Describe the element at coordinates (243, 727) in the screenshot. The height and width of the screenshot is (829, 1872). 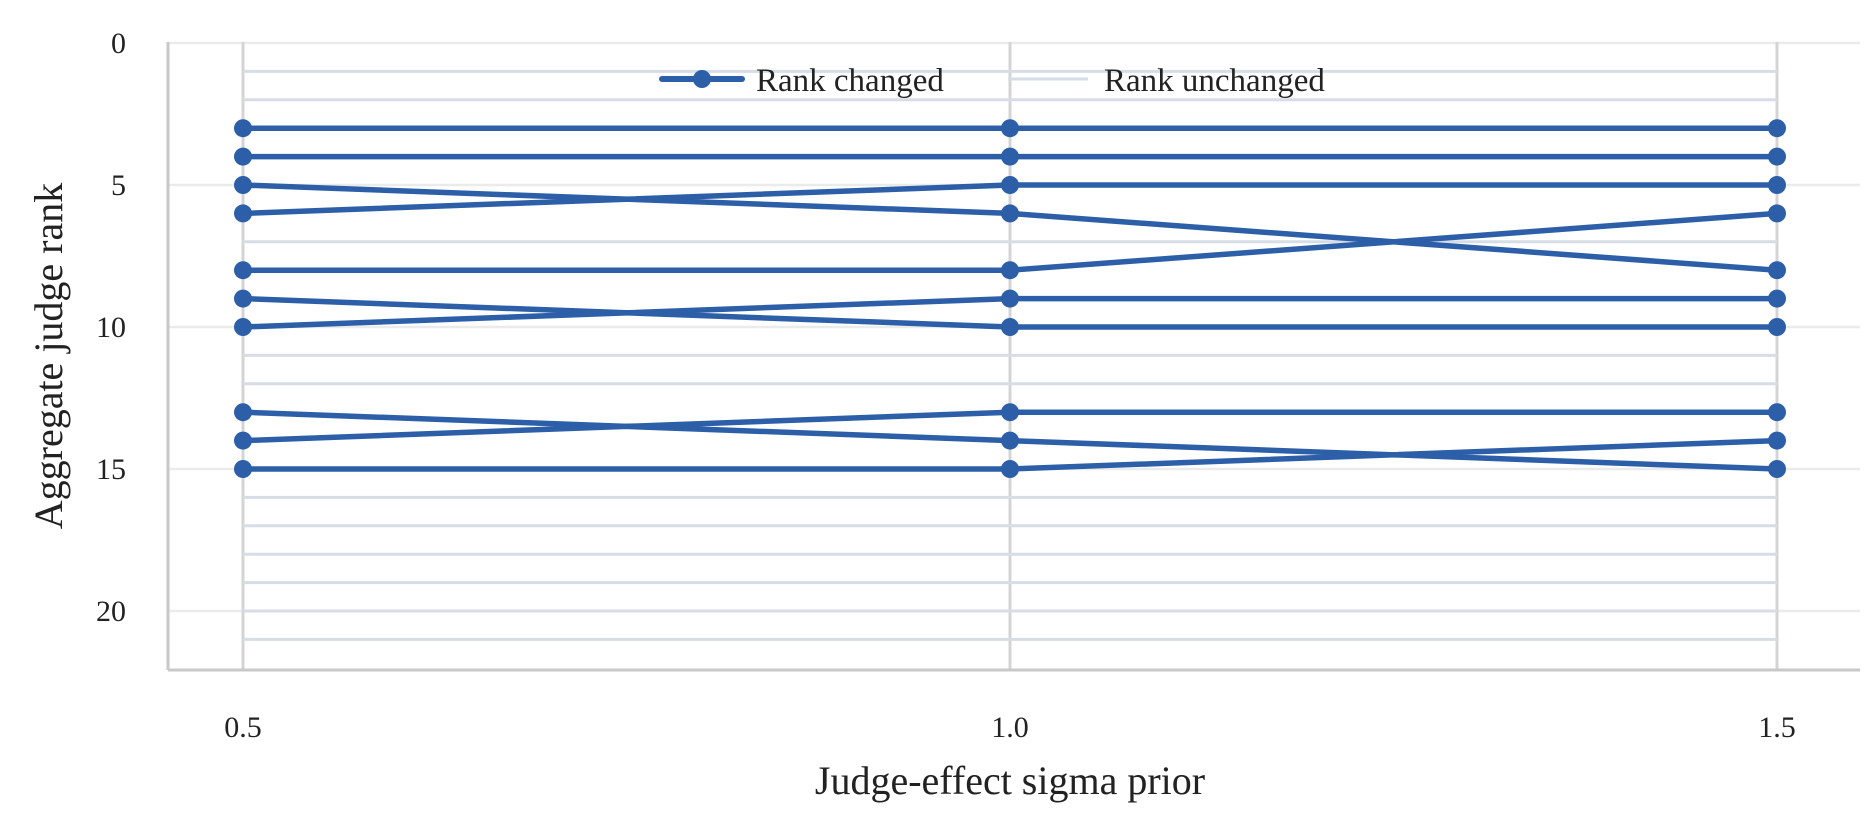
I see `x-tick-label-1: 0.5` at that location.